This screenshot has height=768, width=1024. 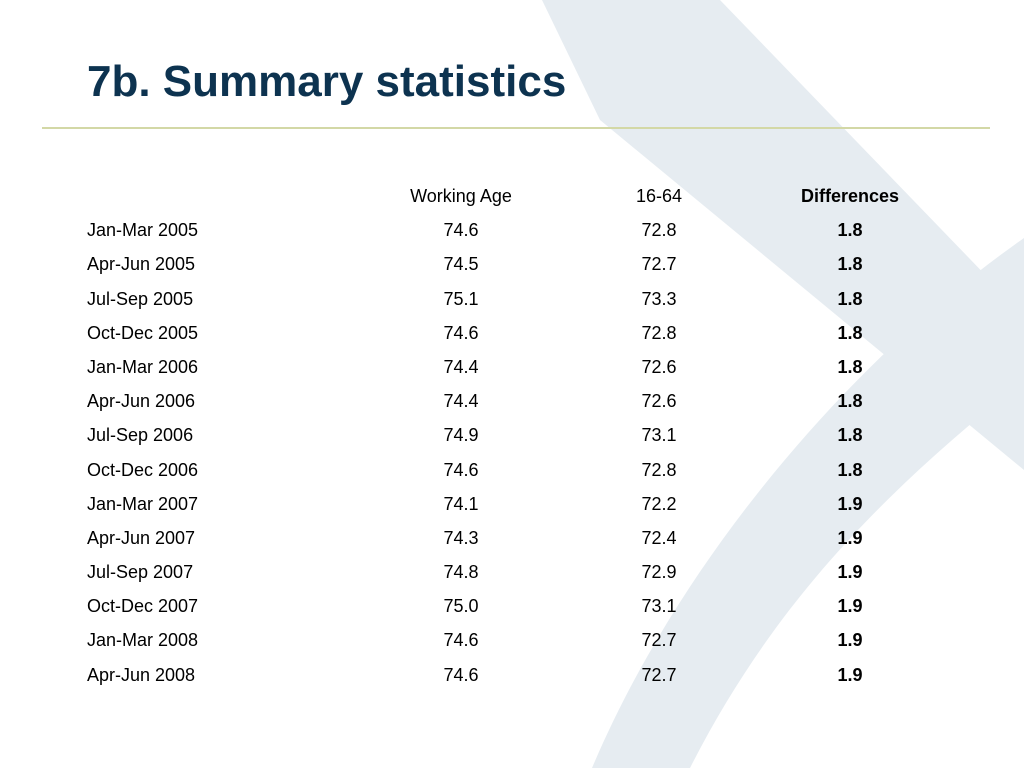 What do you see at coordinates (461, 298) in the screenshot?
I see `cell-working-age: 75.1` at bounding box center [461, 298].